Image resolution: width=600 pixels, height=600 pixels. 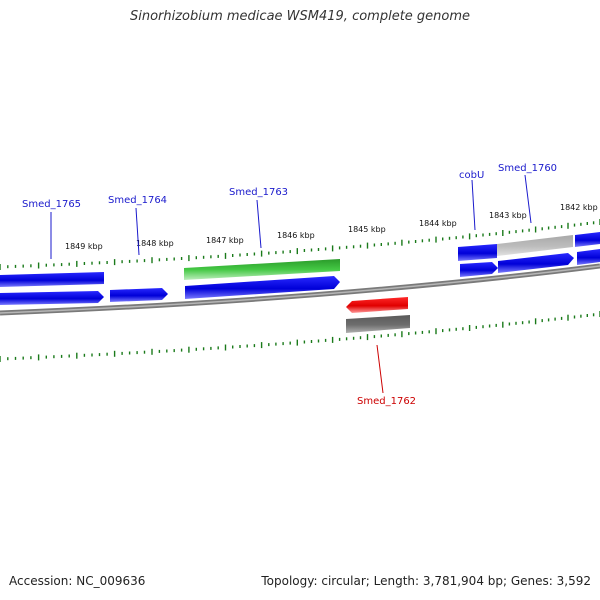 I want to click on gene-upper-right-feature, so click(x=587, y=239).